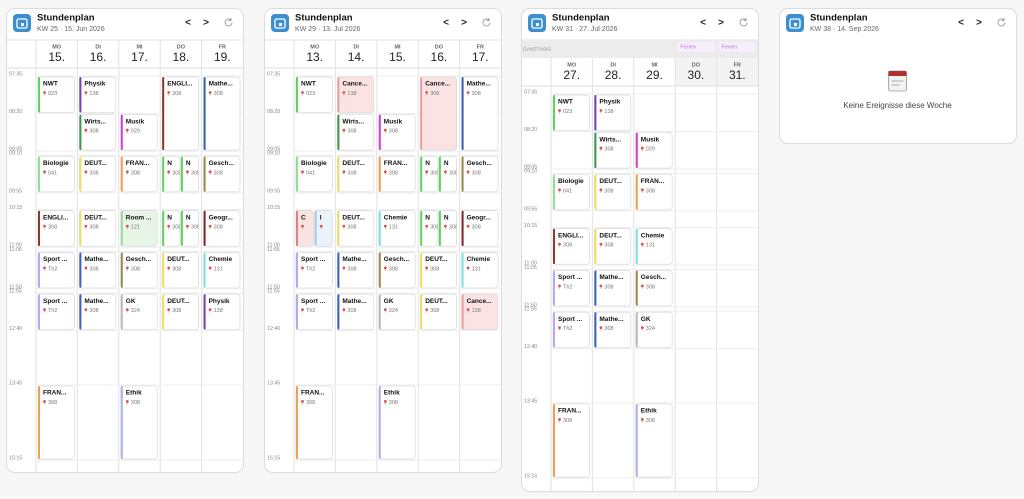  What do you see at coordinates (22, 24) in the screenshot?
I see `app-icon-glyph-dot` at bounding box center [22, 24].